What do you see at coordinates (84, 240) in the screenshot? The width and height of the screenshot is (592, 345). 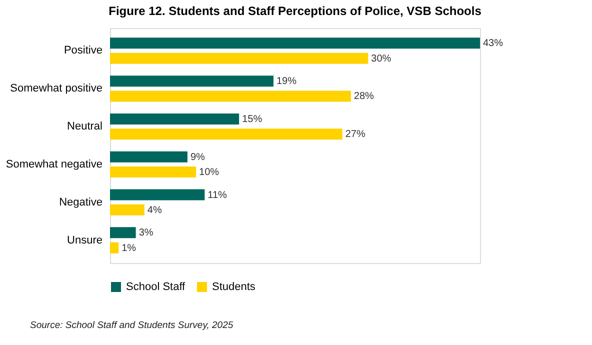 I see `y-tick-label: Unsure` at bounding box center [84, 240].